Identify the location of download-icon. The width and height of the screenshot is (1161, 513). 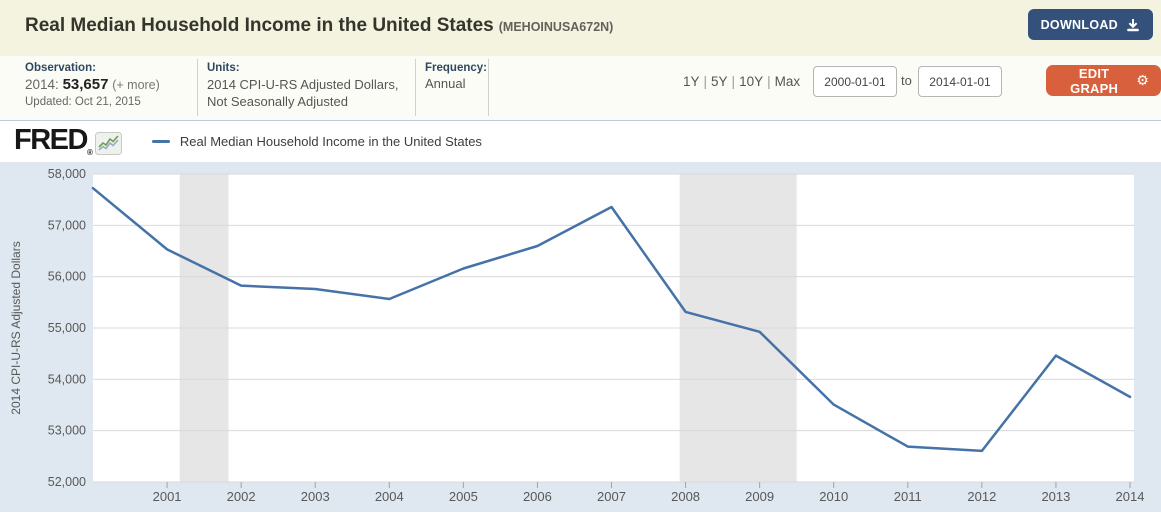
(1133, 24).